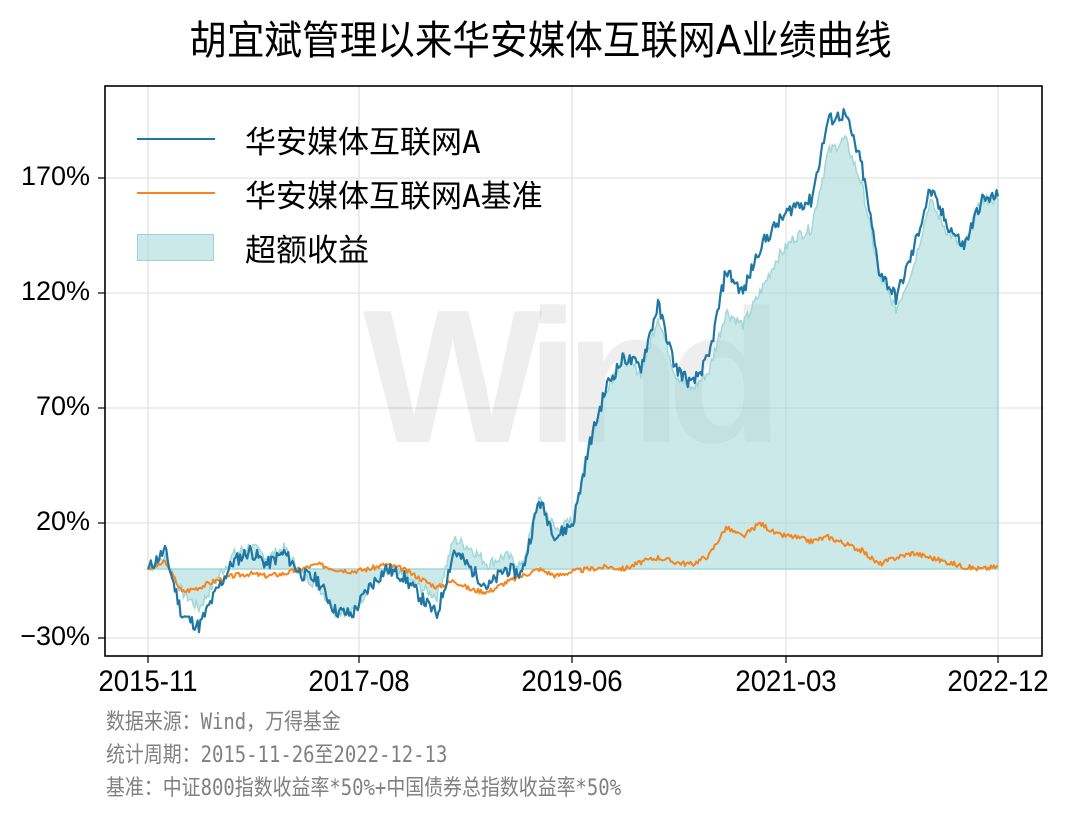 The image size is (1080, 818). Describe the element at coordinates (540, 41) in the screenshot. I see `chart-title: 胡宜斌管理以来华安媒体互联网A业绩曲线` at that location.